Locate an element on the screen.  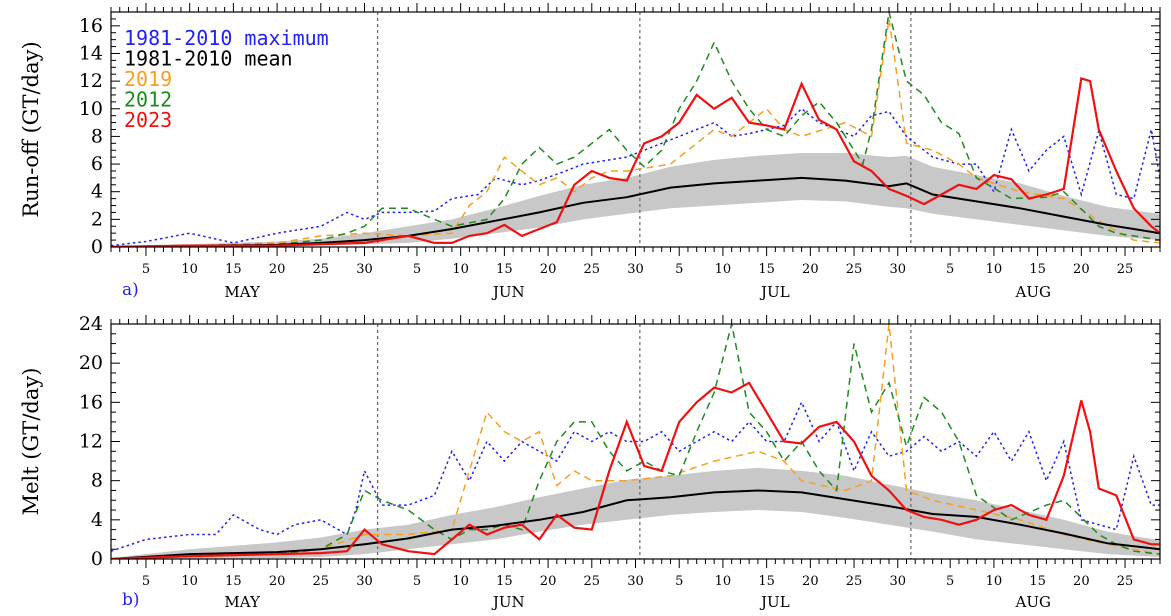
y-axis-label: Run-off (GT/day) is located at coordinates (31, 129).